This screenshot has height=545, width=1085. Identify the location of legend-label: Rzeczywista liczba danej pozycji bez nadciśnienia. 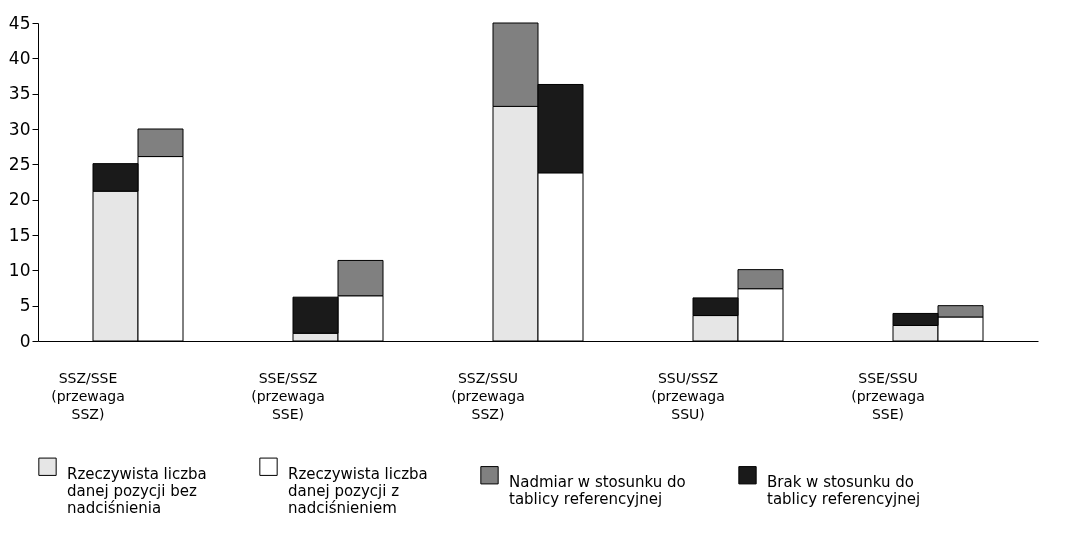
(137, 490).